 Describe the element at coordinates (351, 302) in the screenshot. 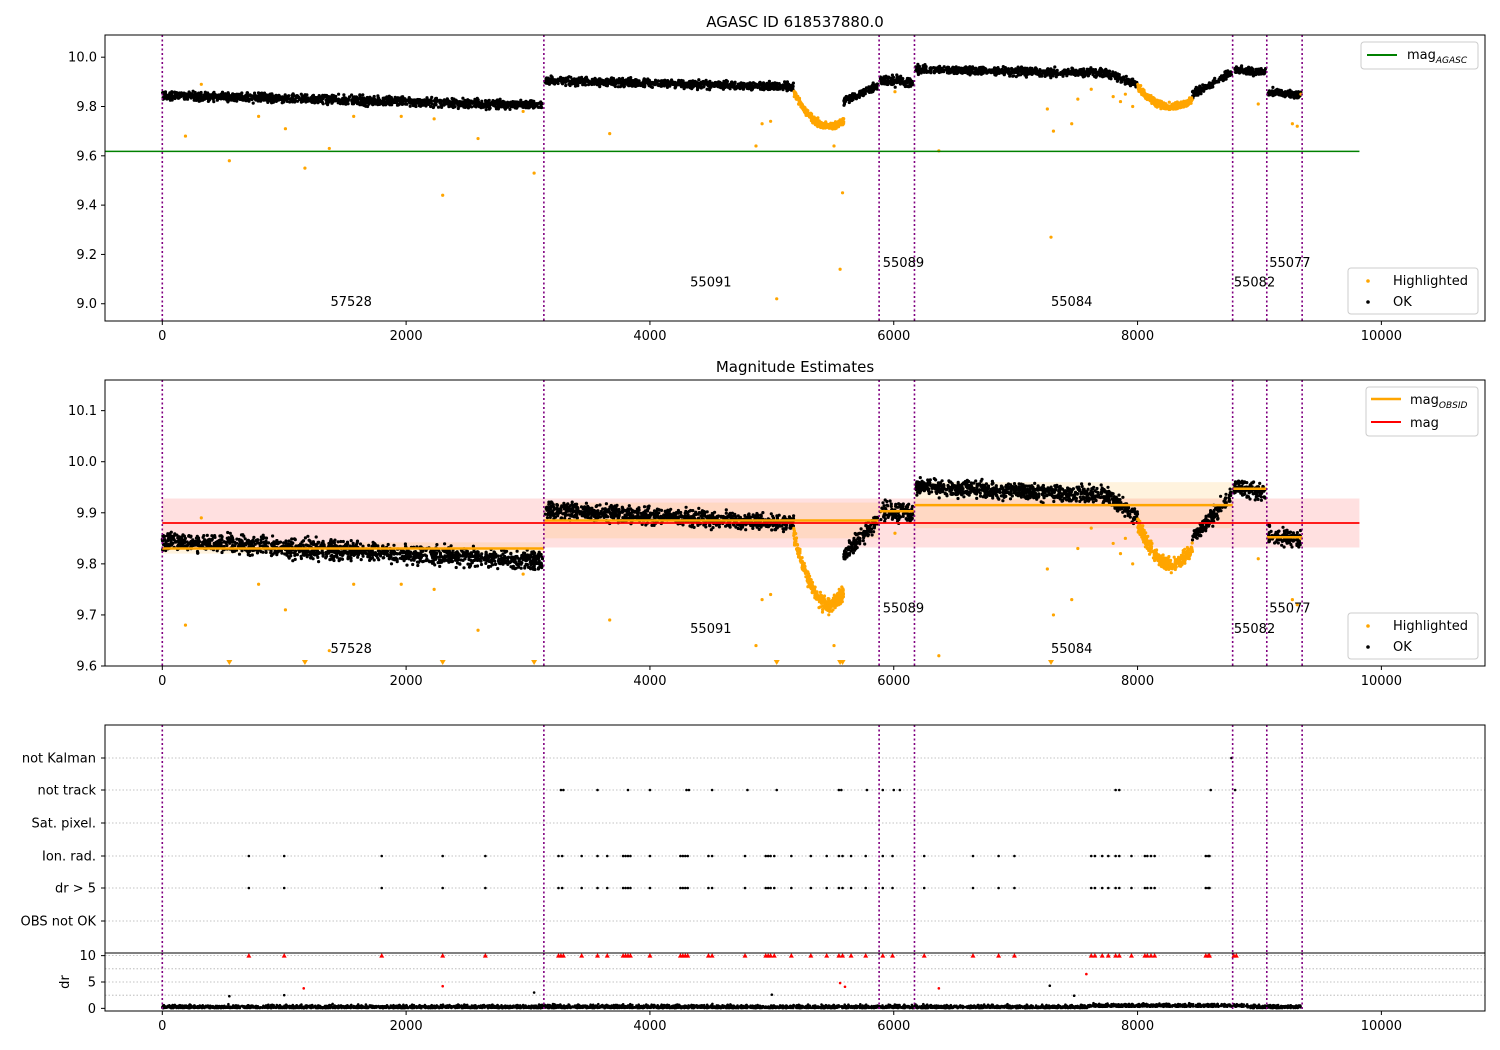

I see `obsid-label: 57528` at that location.